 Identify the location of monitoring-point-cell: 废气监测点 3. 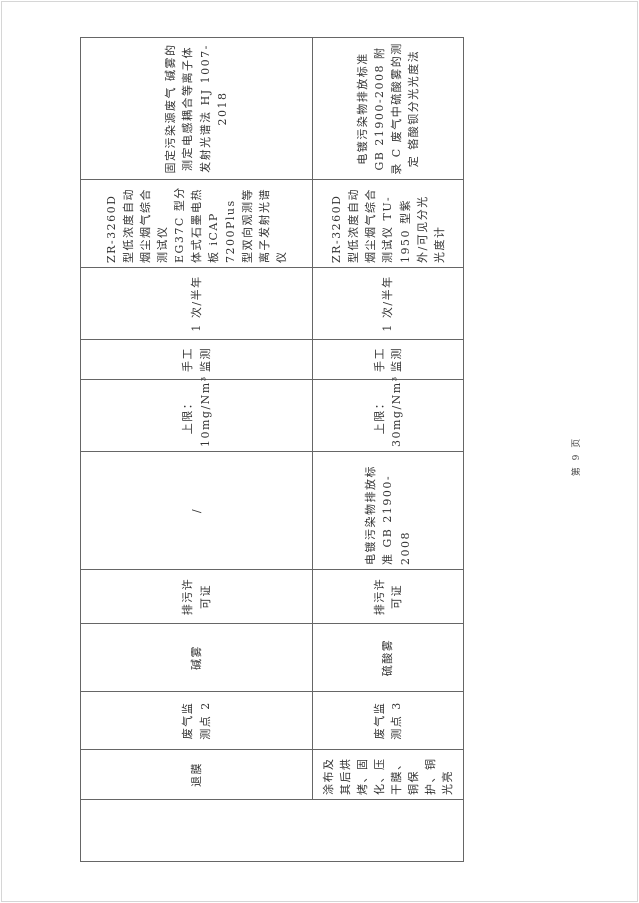
(388, 720).